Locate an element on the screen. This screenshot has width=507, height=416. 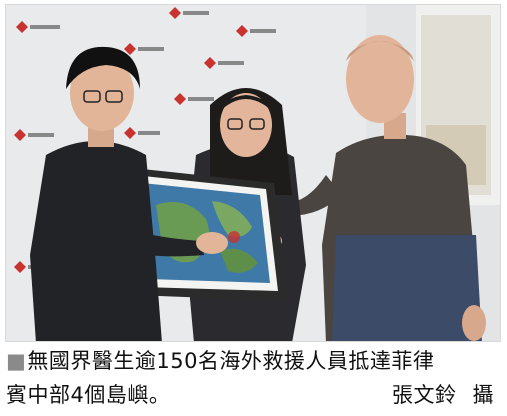
caption-line-1: ■無國界醫生逾150名海外救援人員抵達菲律 is located at coordinates (254, 361).